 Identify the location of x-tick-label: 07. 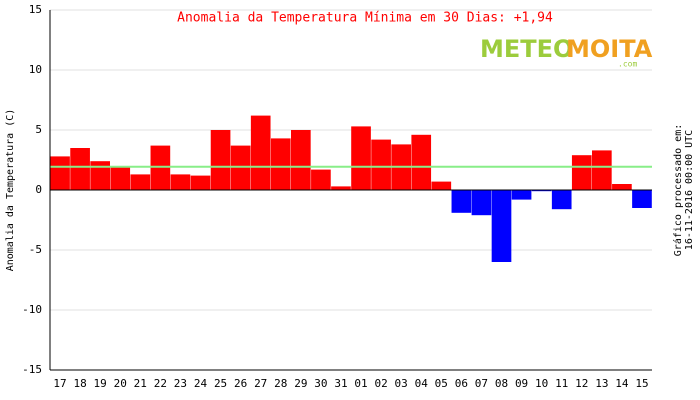
(481, 383).